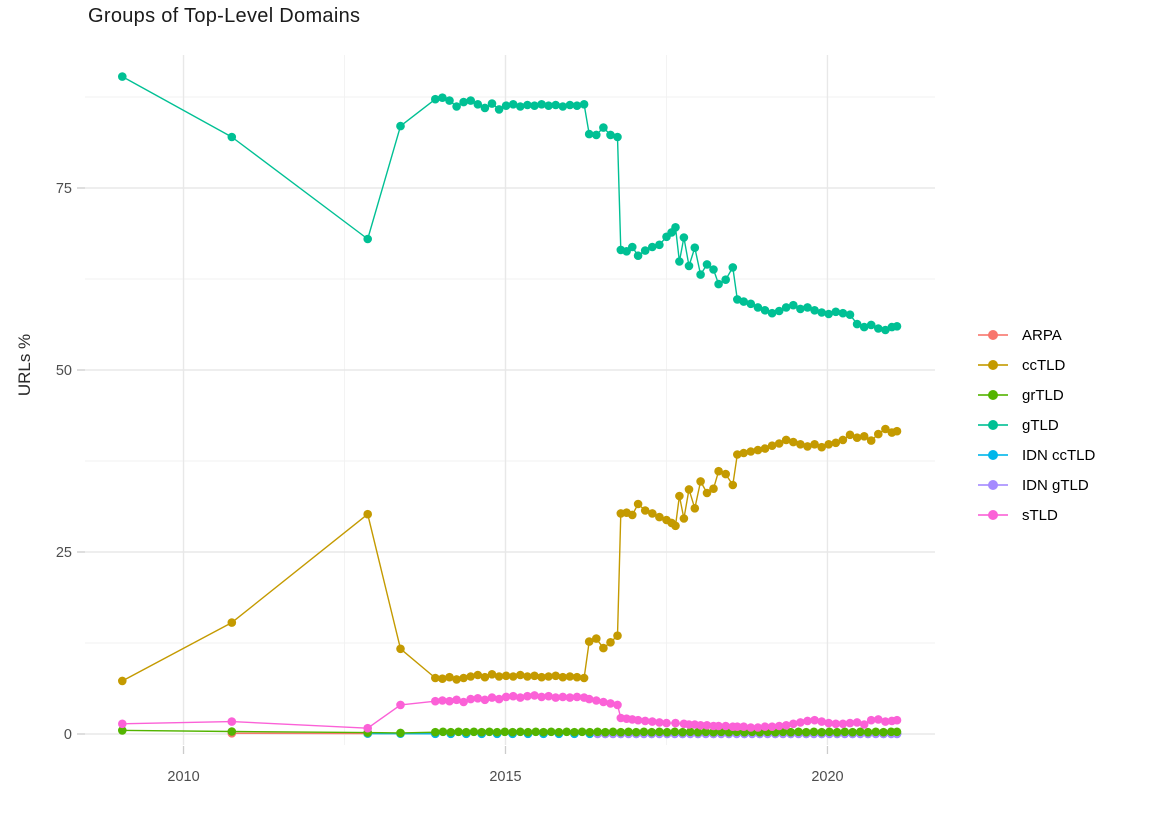 This screenshot has width=1164, height=827. I want to click on legend-key-icon-stld, so click(993, 515).